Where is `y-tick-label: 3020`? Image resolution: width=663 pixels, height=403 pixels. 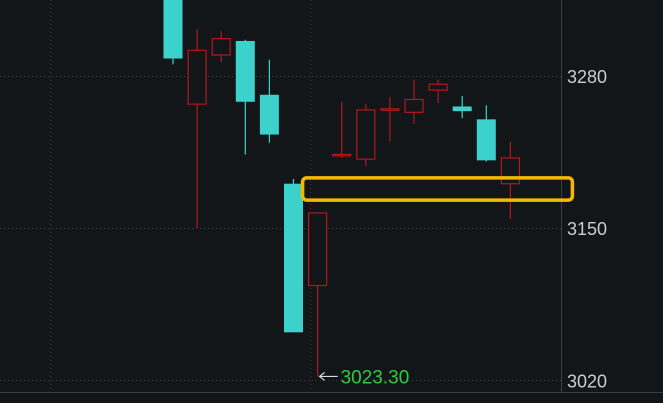 y-tick-label: 3020 is located at coordinates (587, 381).